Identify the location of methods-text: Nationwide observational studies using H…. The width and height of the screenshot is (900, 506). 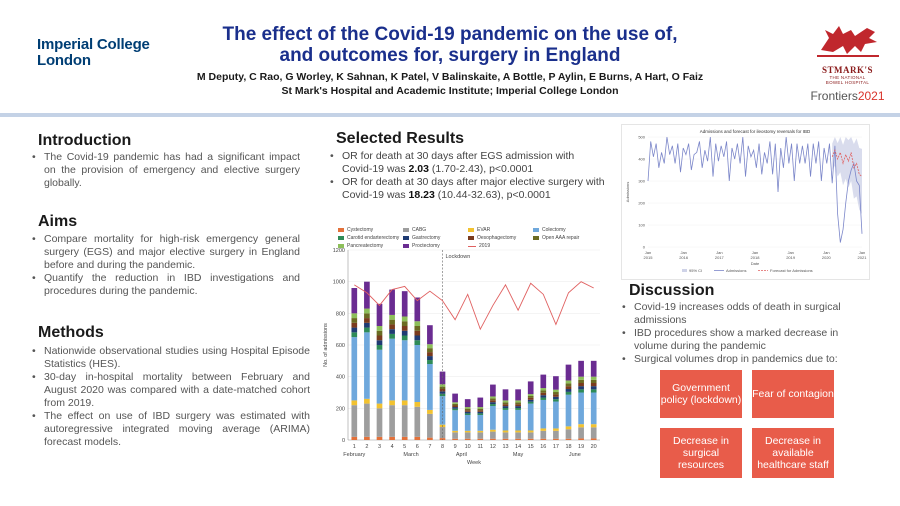
(170, 397).